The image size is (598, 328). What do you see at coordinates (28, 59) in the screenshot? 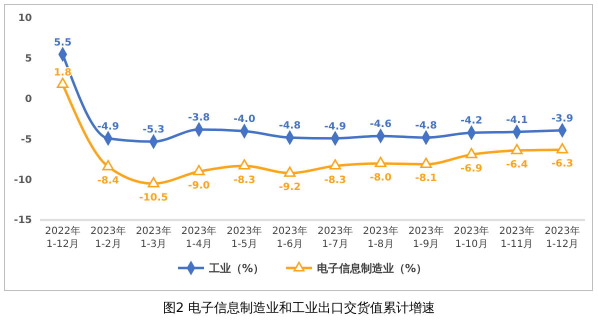
I see `y-tick-label: 5` at bounding box center [28, 59].